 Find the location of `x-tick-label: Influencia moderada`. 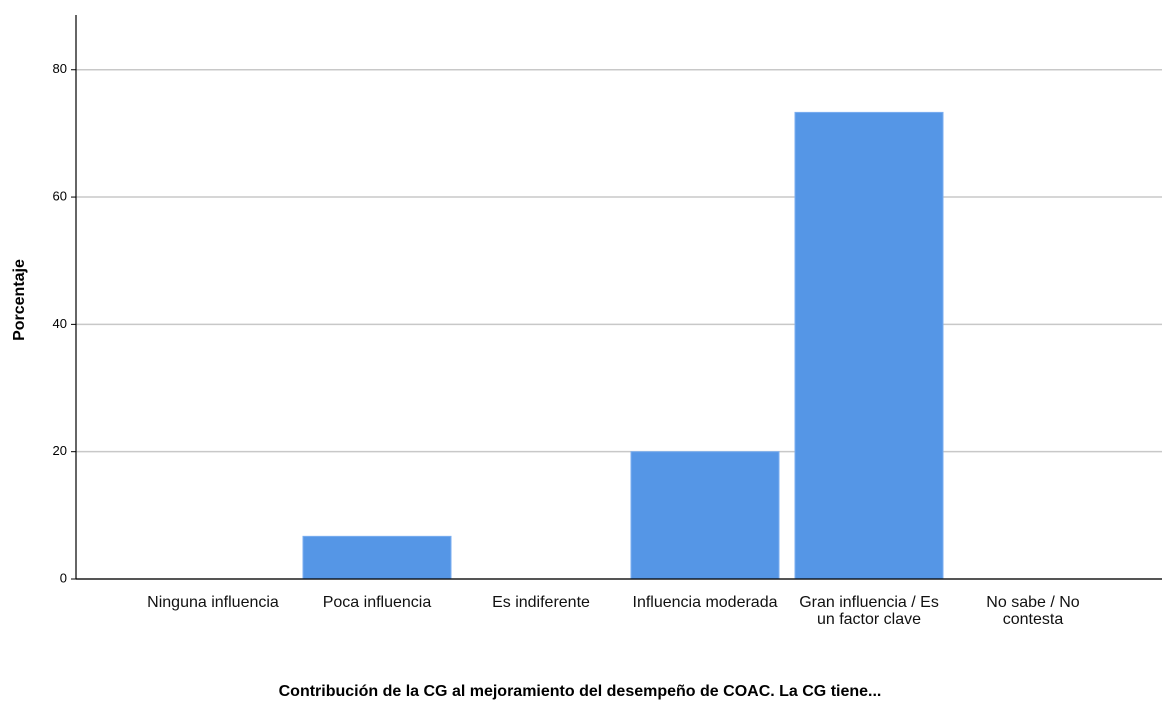

x-tick-label: Influencia moderada is located at coordinates (705, 602).